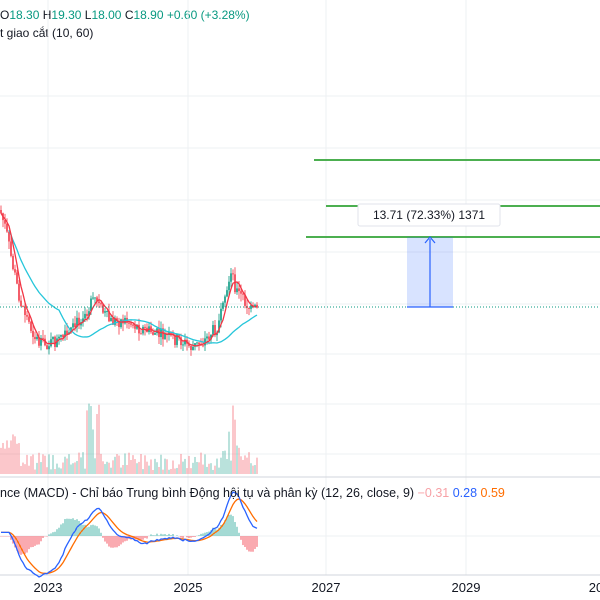 The image size is (600, 600). What do you see at coordinates (46, 33) in the screenshot?
I see `ma-cross-legend: t giao cắt (10, 60)` at bounding box center [46, 33].